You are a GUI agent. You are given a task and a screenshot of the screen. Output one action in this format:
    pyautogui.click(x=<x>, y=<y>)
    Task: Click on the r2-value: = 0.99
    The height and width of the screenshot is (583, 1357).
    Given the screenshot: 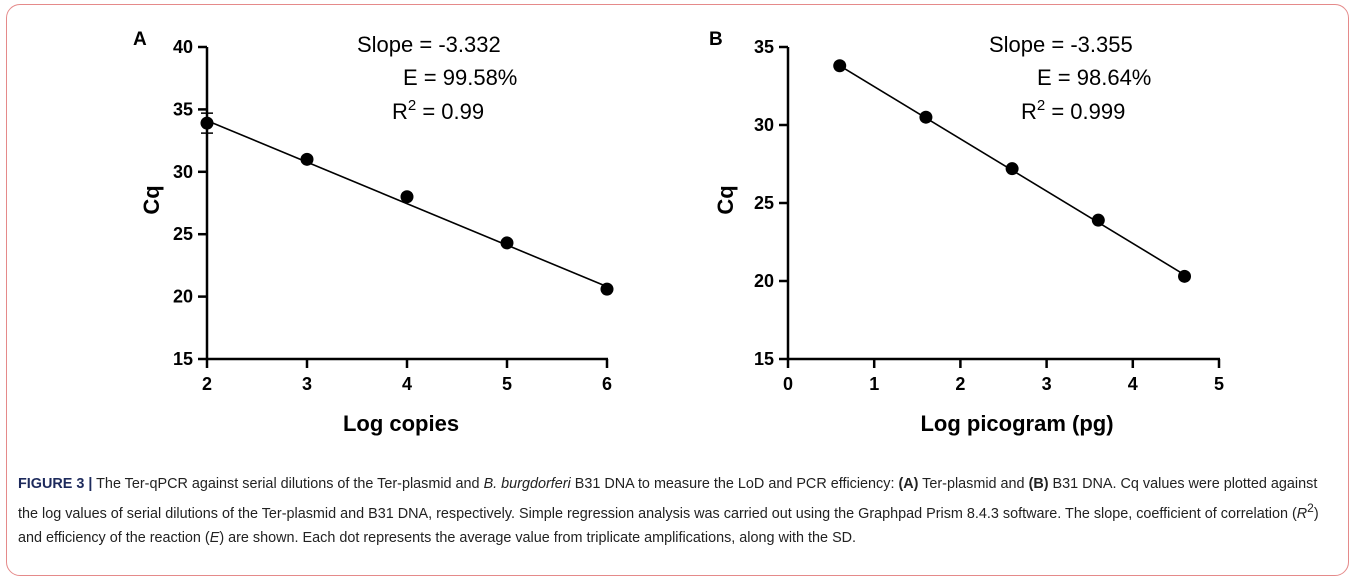 What is the action you would take?
    pyautogui.click(x=450, y=111)
    